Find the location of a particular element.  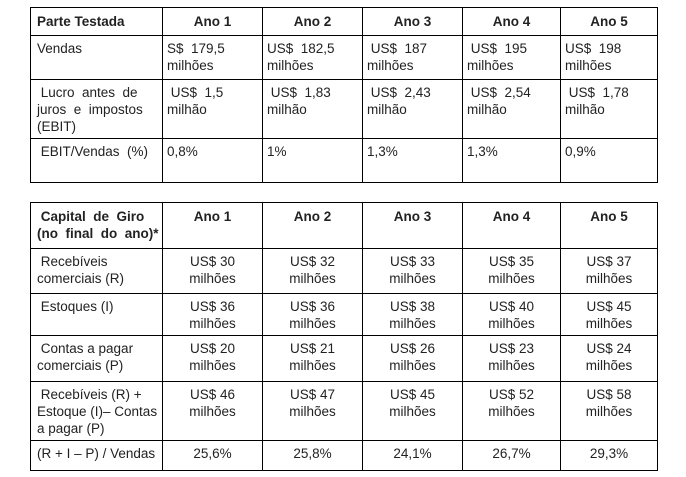

value-cell: US$ 20 milhões is located at coordinates (212, 358).